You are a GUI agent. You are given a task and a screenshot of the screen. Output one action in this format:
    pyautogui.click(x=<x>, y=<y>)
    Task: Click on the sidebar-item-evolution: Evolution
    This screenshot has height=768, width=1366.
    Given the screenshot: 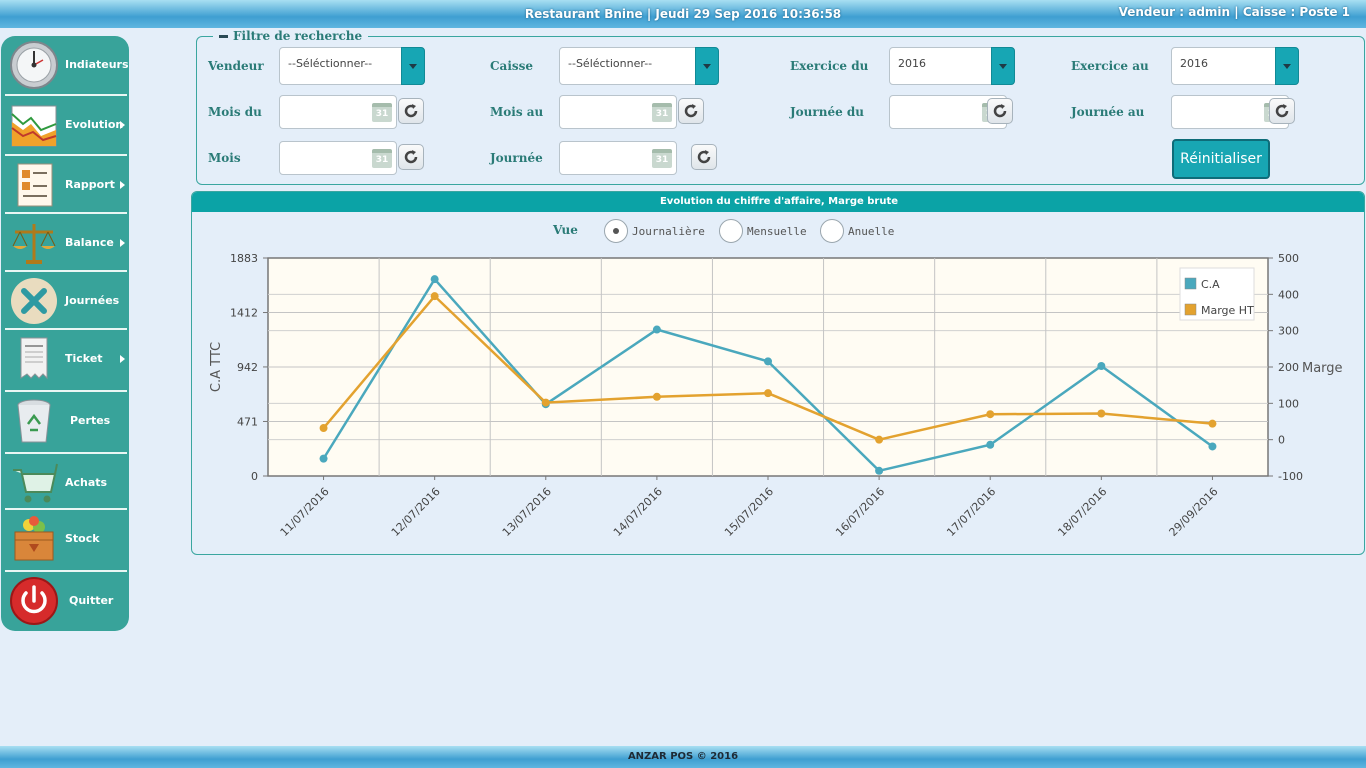 What is the action you would take?
    pyautogui.click(x=66, y=125)
    